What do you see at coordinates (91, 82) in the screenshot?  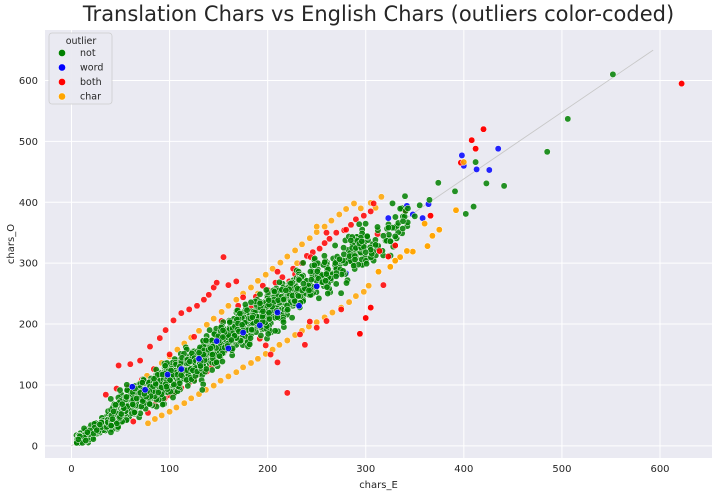 I see `legend-label-both: both` at bounding box center [91, 82].